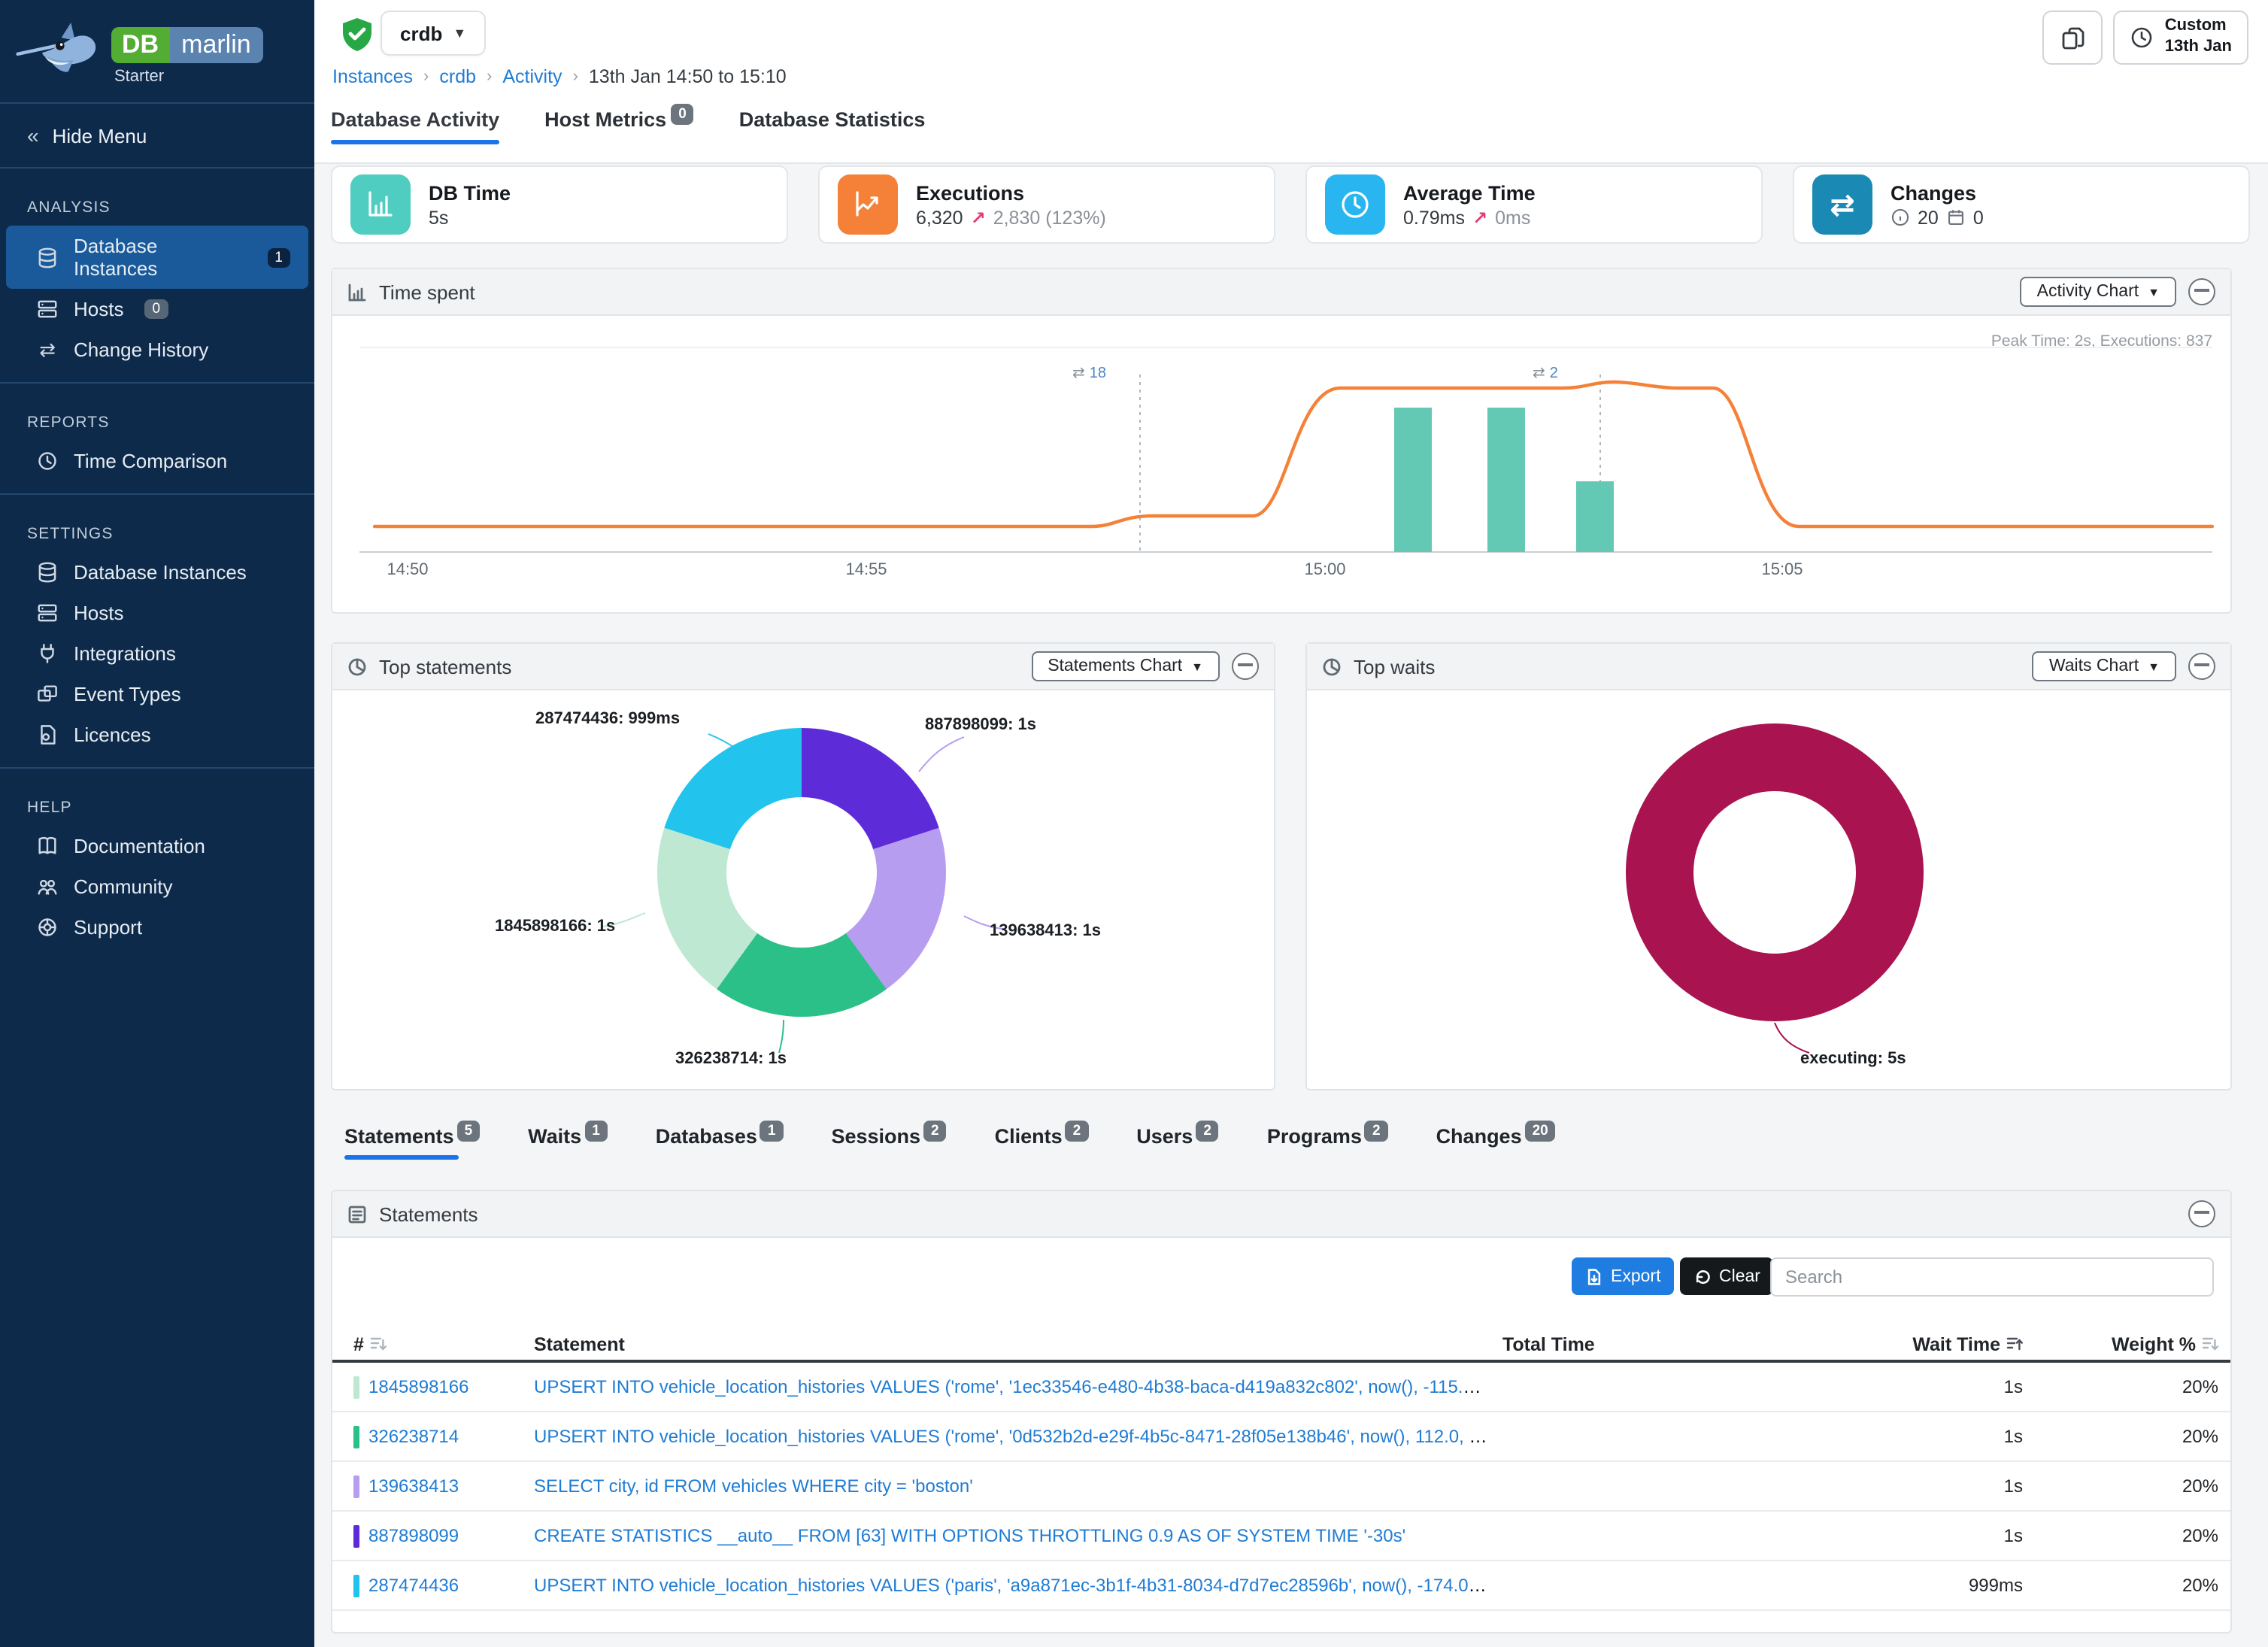 The height and width of the screenshot is (1647, 2268). What do you see at coordinates (157, 257) in the screenshot?
I see `sidebar-item-database-instances: Database Instances 1` at bounding box center [157, 257].